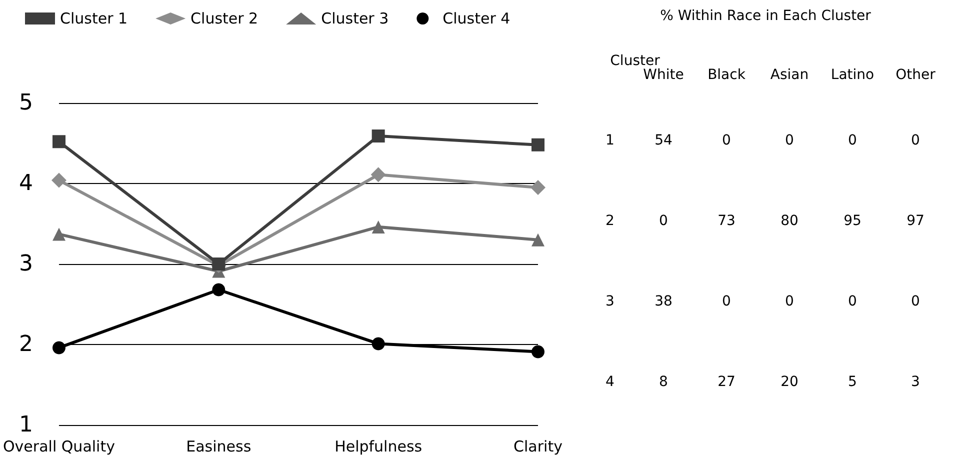 The height and width of the screenshot is (462, 961). I want to click on x-tick-label: Overall Quality, so click(59, 447).